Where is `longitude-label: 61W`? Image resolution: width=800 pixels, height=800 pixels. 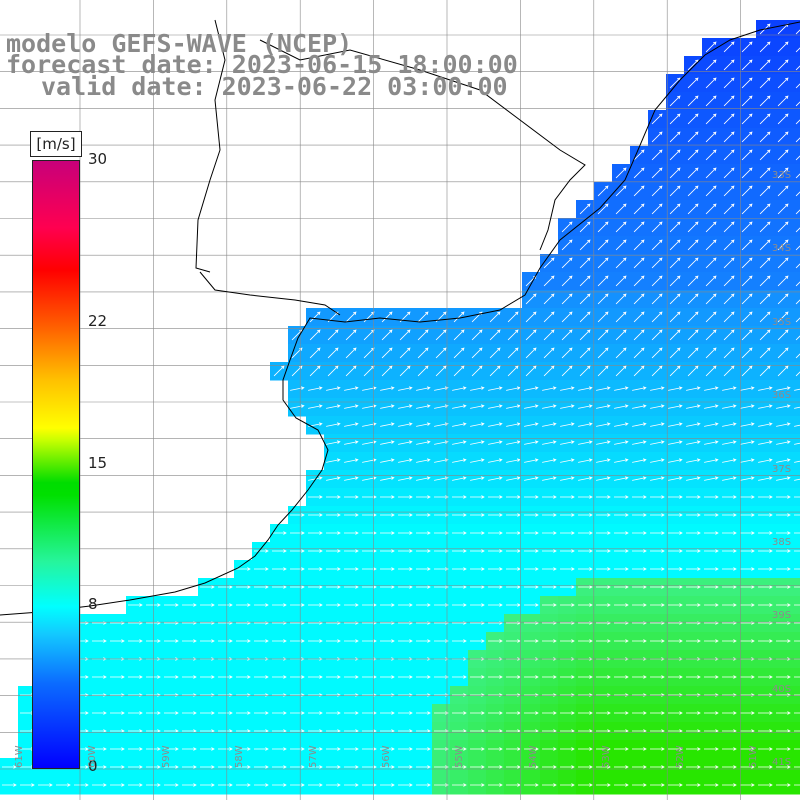
longitude-label: 61W is located at coordinates (19, 756).